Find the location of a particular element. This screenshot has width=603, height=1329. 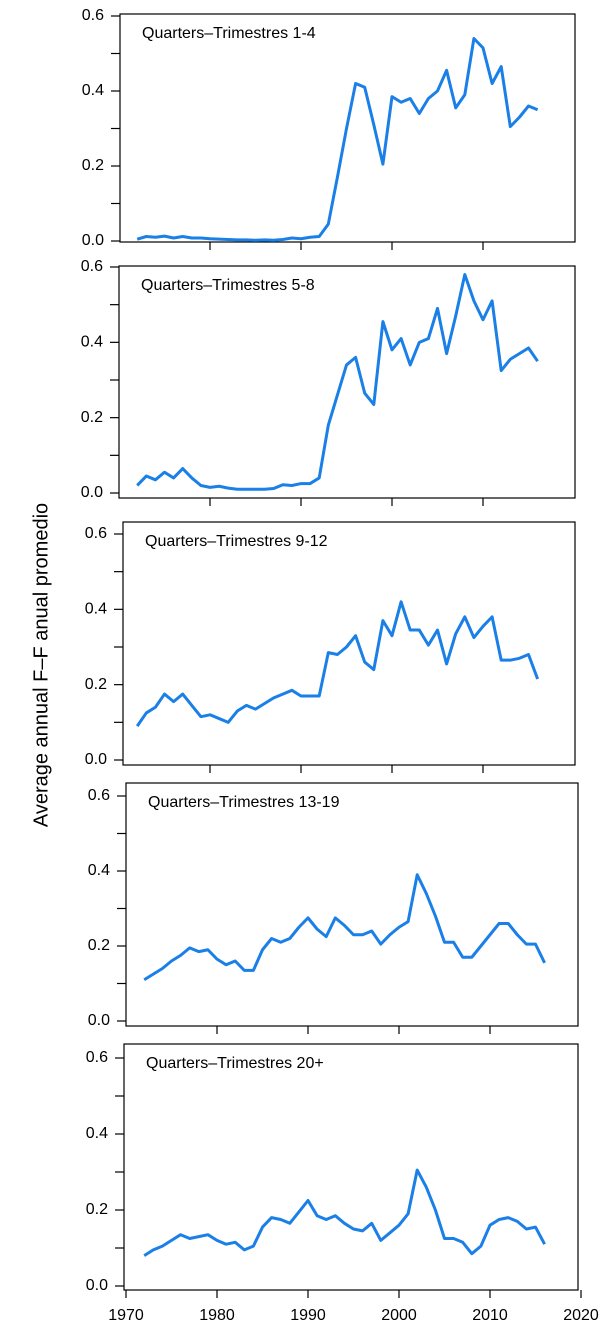

x-tick-label: 1970 is located at coordinates (126, 1315).